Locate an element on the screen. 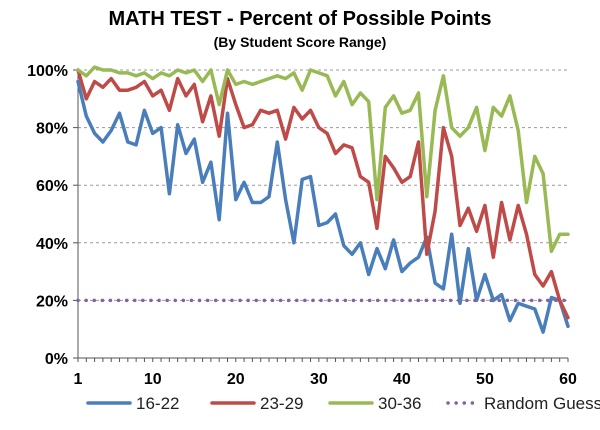 The image size is (600, 430). x-tick-label: 1 is located at coordinates (78, 379).